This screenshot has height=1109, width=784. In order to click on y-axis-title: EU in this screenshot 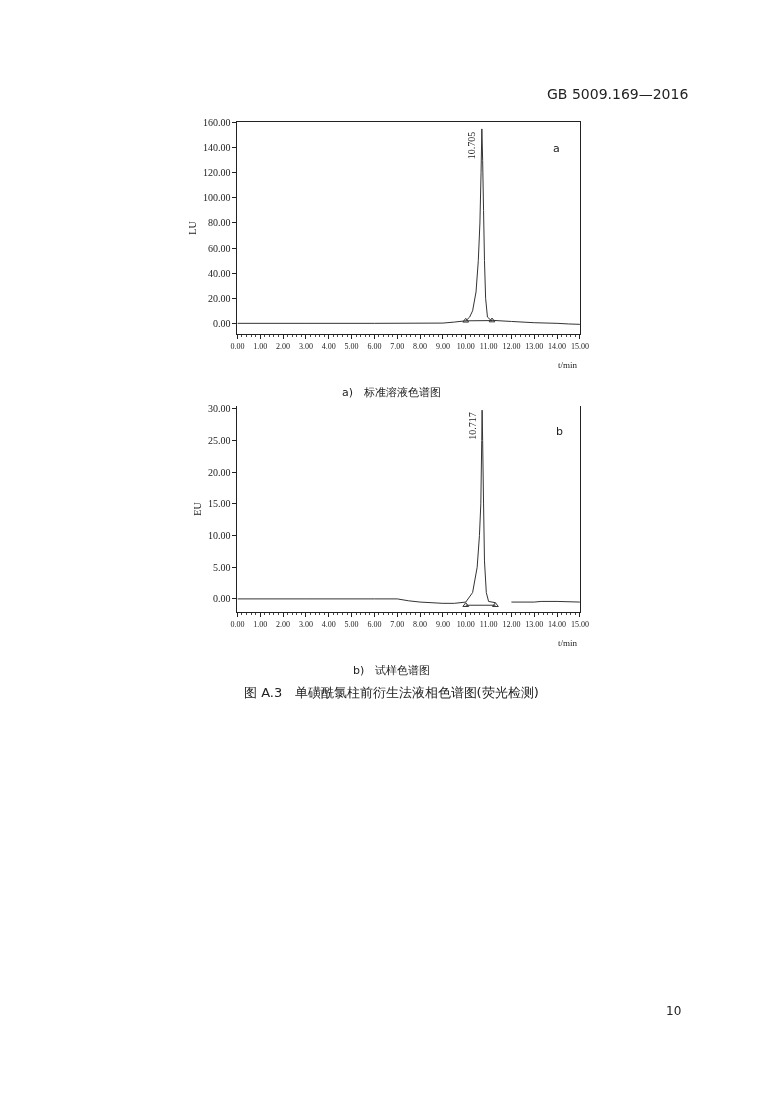, I will do `click(197, 508)`.